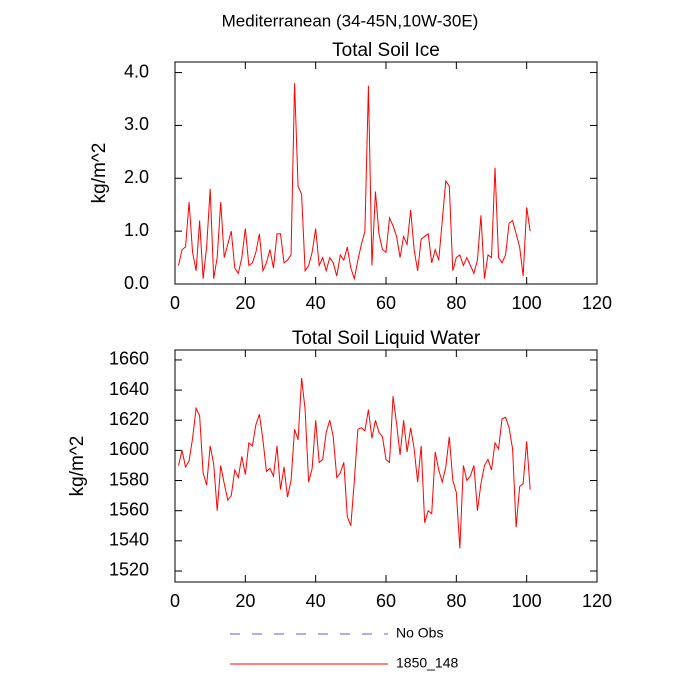  Describe the element at coordinates (136, 283) in the screenshot. I see `y-tick-label: 0.0` at that location.